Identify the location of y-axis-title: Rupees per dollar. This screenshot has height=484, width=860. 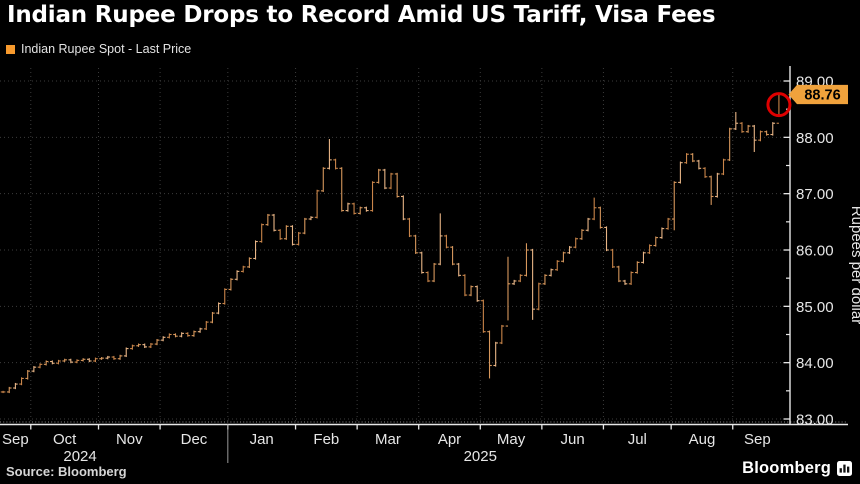
(854, 265).